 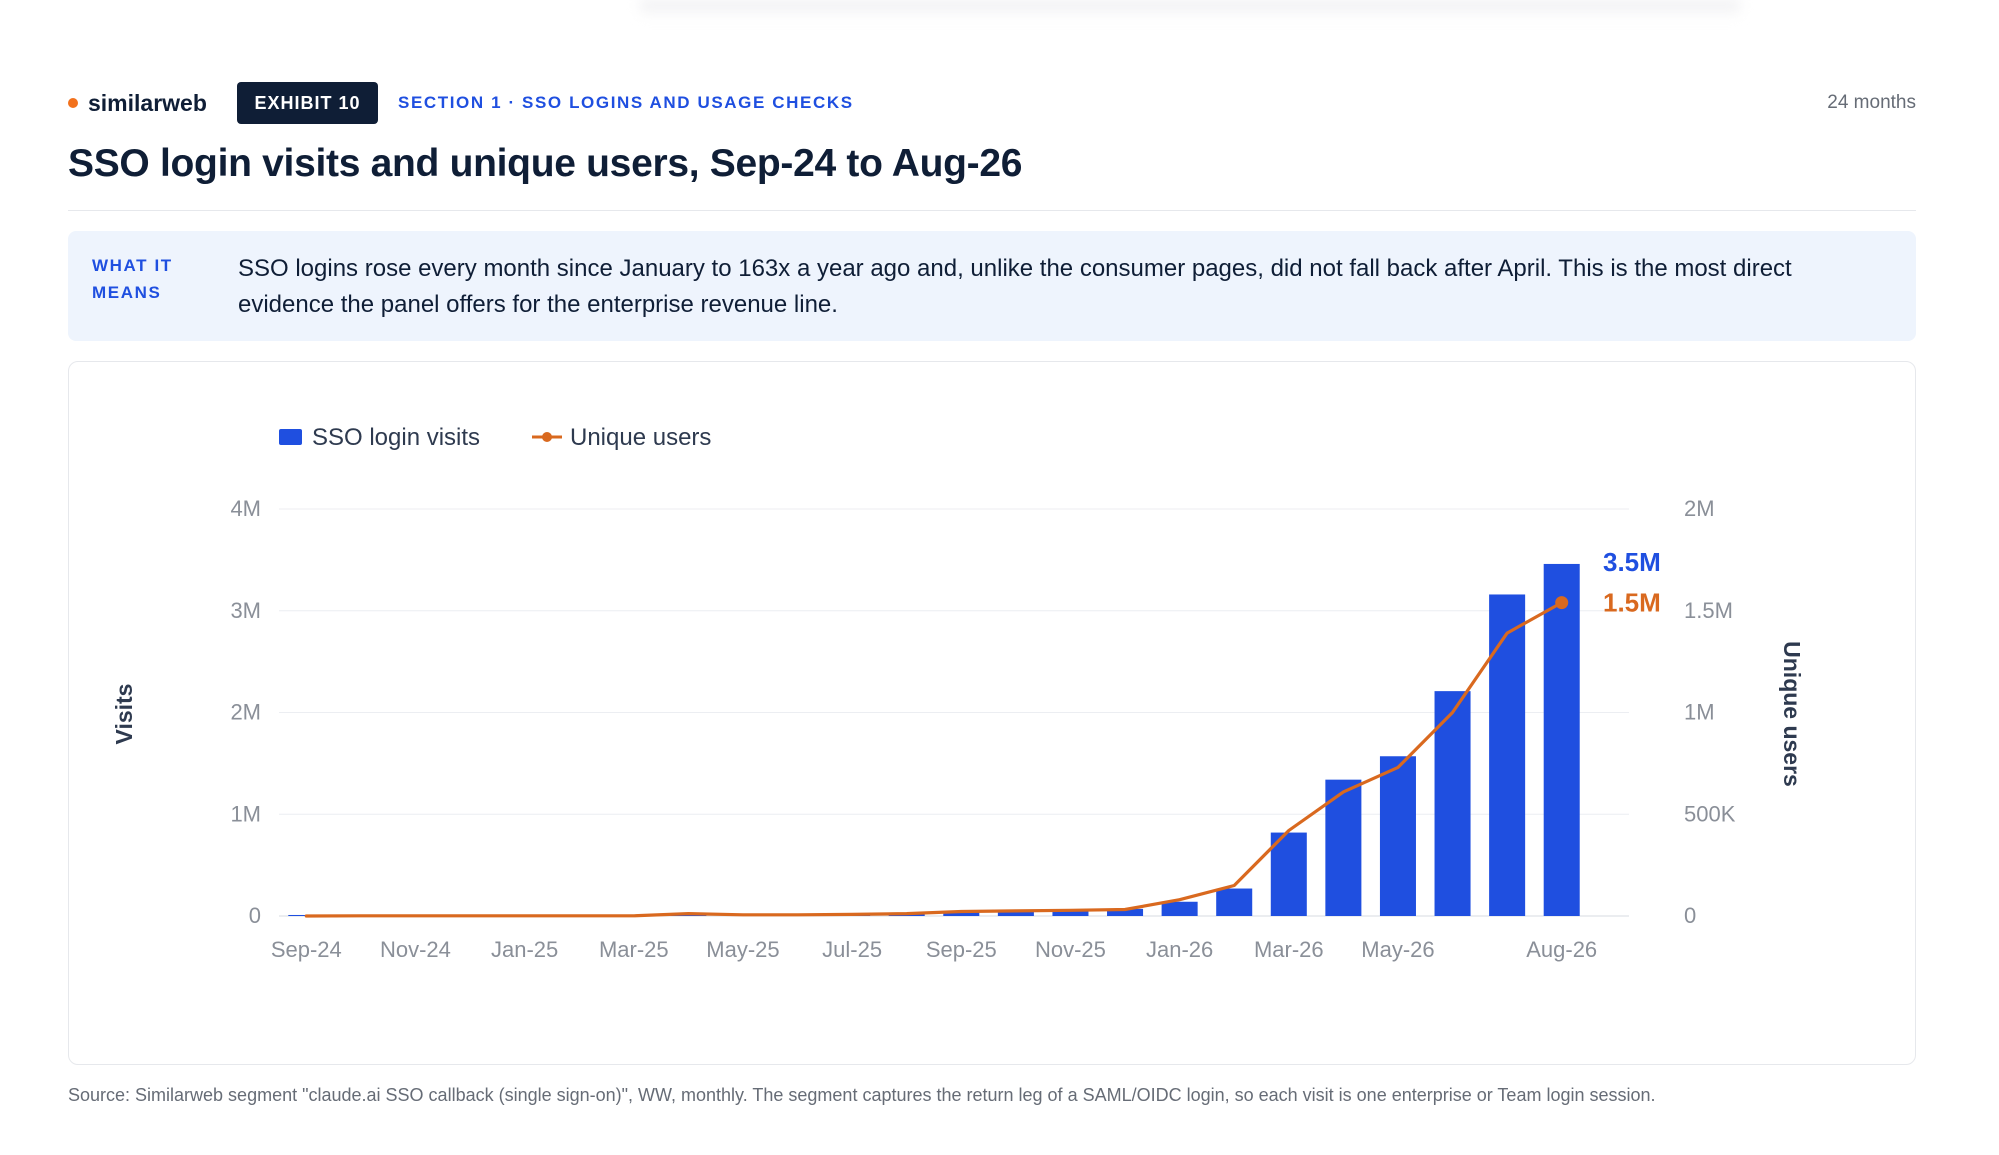 What do you see at coordinates (992, 210) in the screenshot?
I see `title-divider` at bounding box center [992, 210].